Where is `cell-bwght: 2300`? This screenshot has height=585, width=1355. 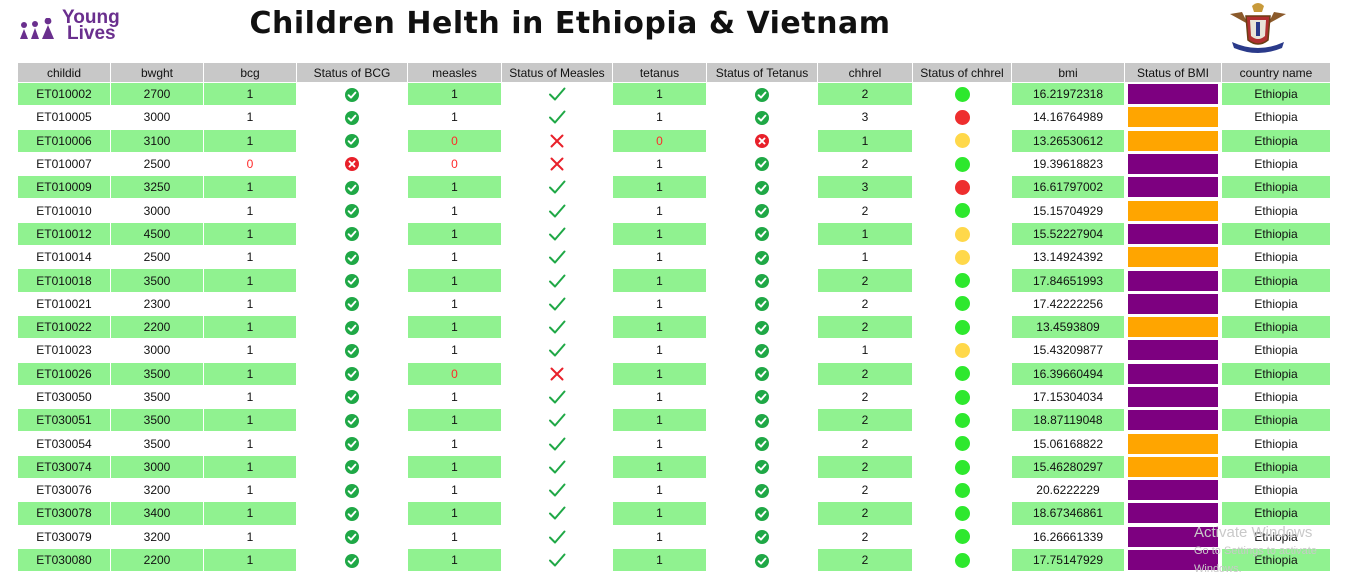
cell-bwght: 2300 is located at coordinates (157, 303).